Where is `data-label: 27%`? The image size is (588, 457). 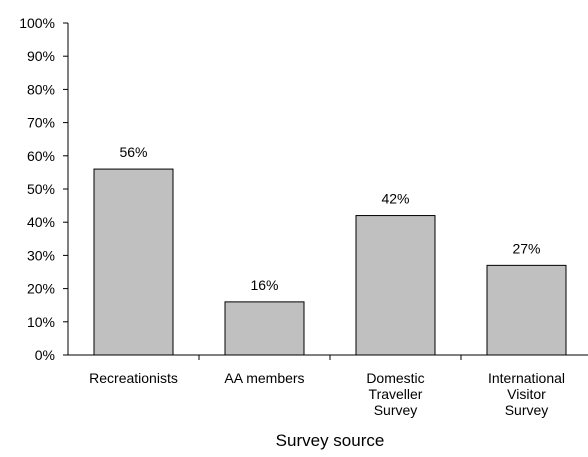 data-label: 27% is located at coordinates (526, 248).